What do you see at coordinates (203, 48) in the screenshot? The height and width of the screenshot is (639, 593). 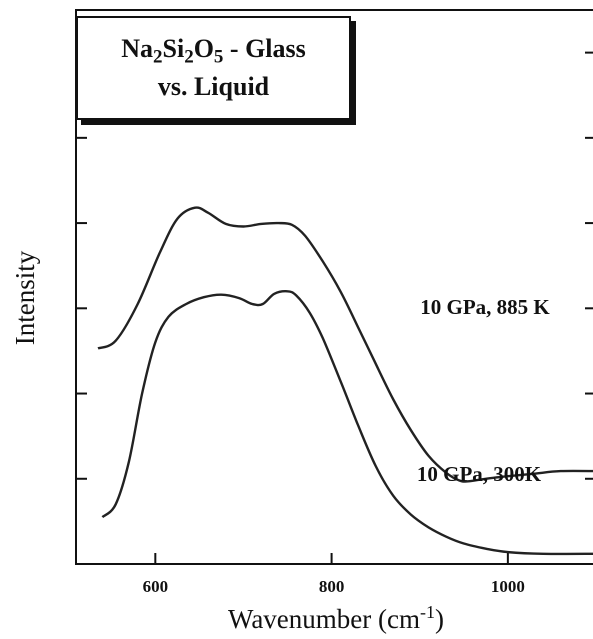 I see `title-part-4: O` at bounding box center [203, 48].